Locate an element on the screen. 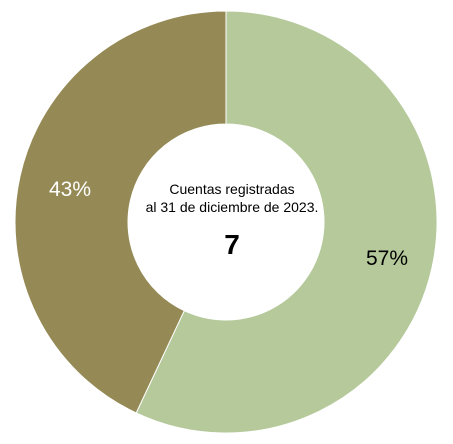  center-caption-line1: Cuentas registradas is located at coordinates (232, 189).